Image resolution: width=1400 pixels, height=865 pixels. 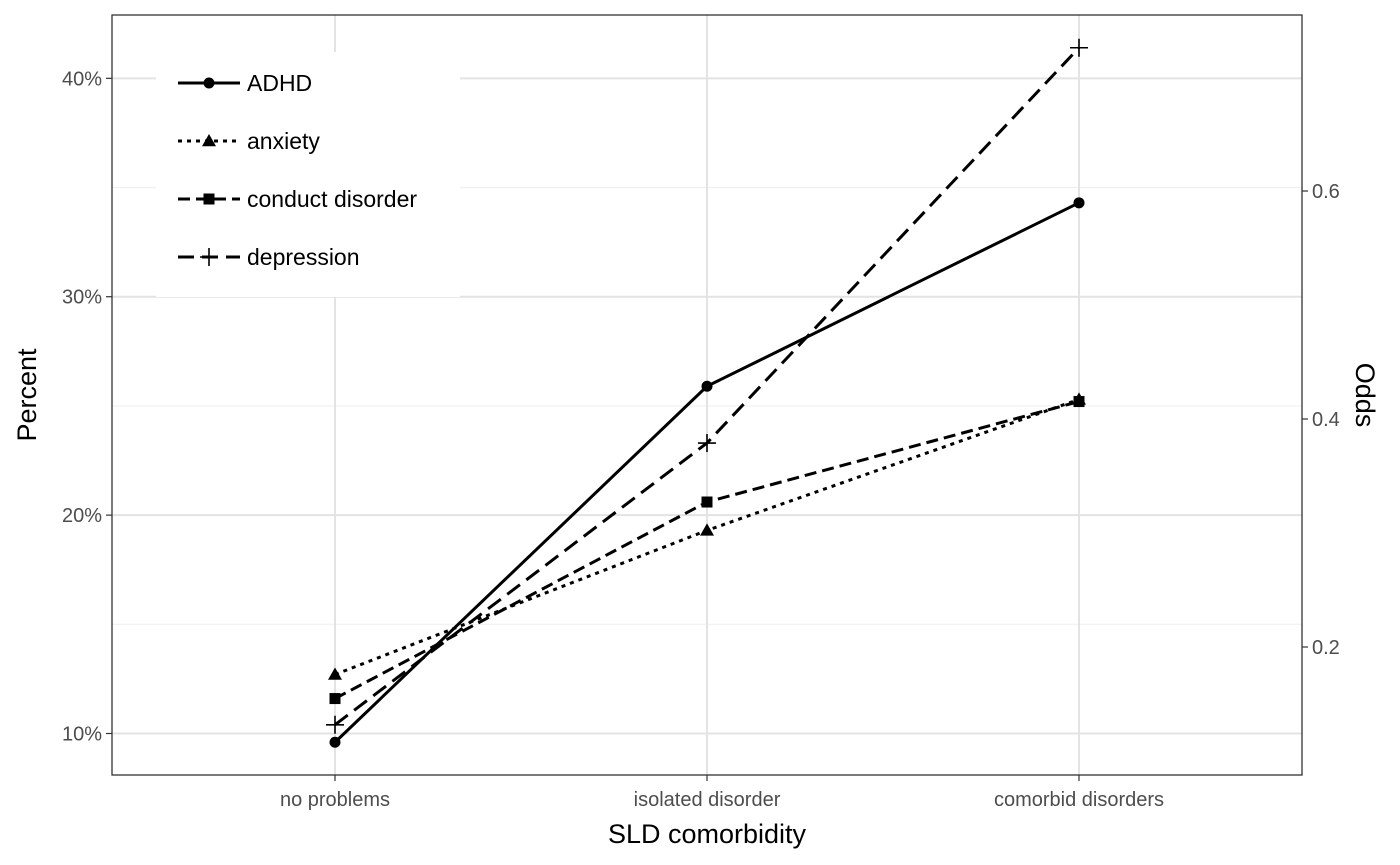 I want to click on y-axis-title: Percent, so click(x=27, y=395).